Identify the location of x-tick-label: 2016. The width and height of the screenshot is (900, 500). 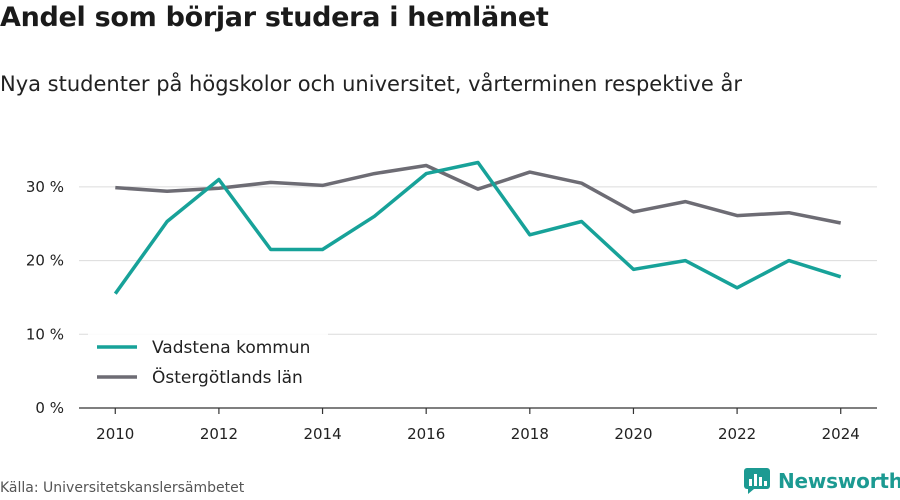
(426, 434).